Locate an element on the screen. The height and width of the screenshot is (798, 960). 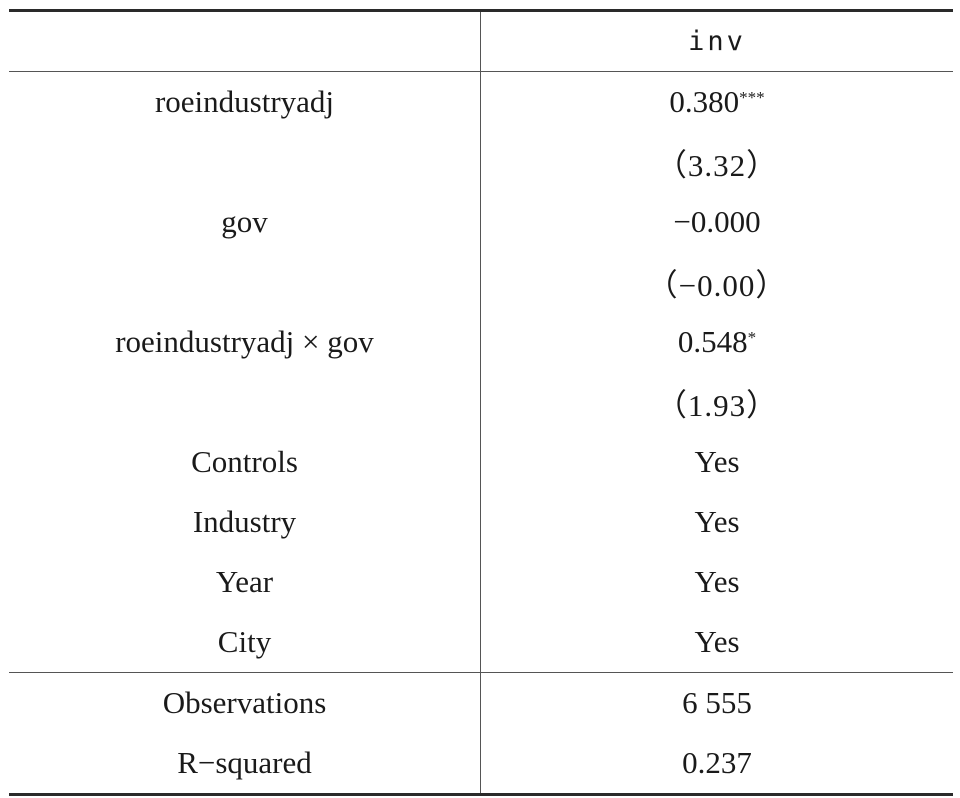
variable-label: roeindustryadj is located at coordinates (245, 102).